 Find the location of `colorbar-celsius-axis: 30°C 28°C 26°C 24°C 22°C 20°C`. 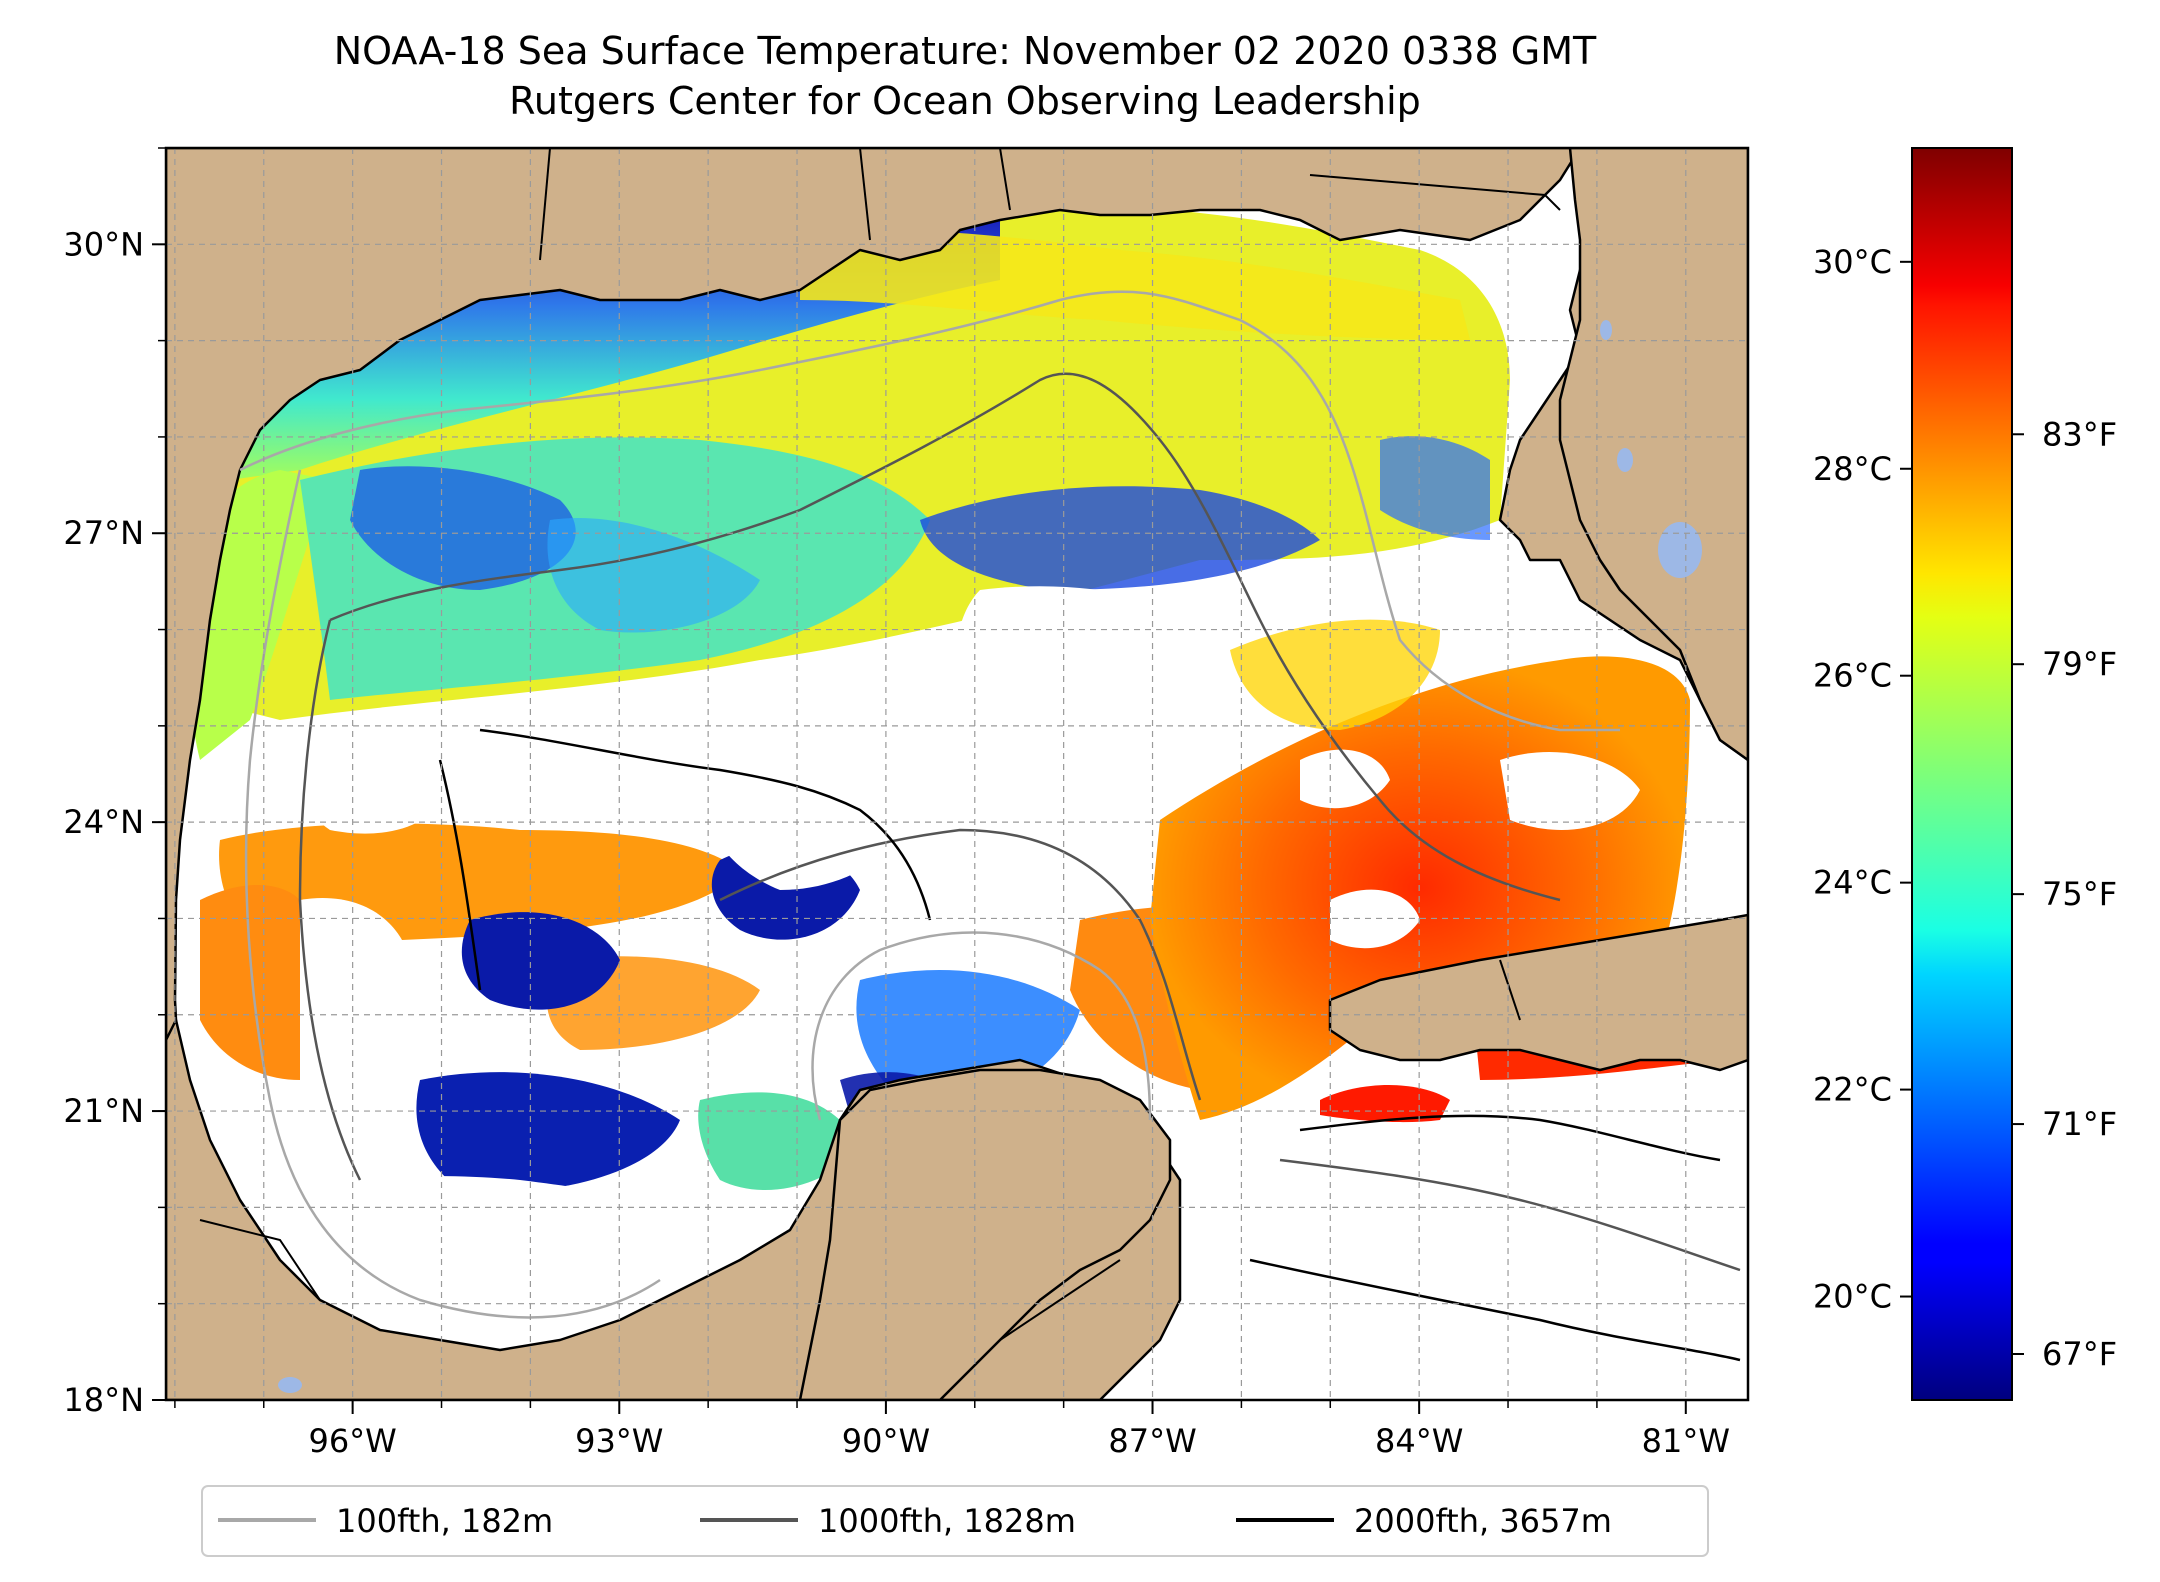

colorbar-celsius-axis: 30°C 28°C 26°C 24°C 22°C 20°C is located at coordinates (1862, 779).